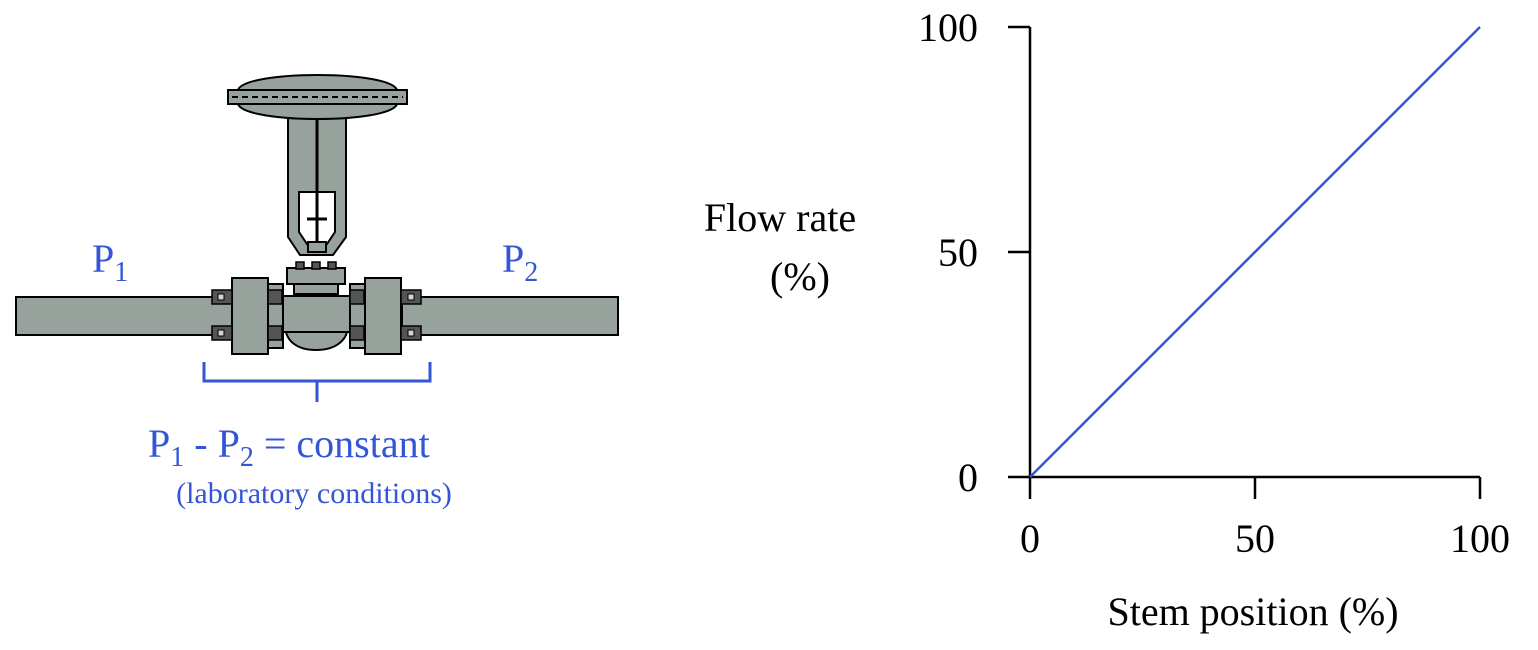 This screenshot has height=650, width=1538. Describe the element at coordinates (1480, 538) in the screenshot. I see `x-tick-label: 100` at that location.